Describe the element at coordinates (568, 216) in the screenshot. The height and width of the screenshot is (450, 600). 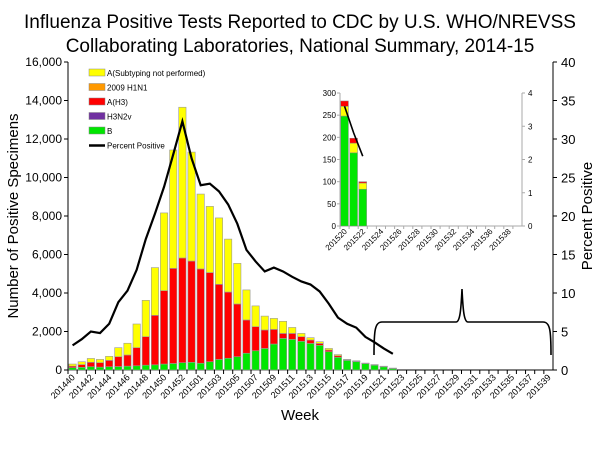
I see `y2-tick-label: 20` at that location.